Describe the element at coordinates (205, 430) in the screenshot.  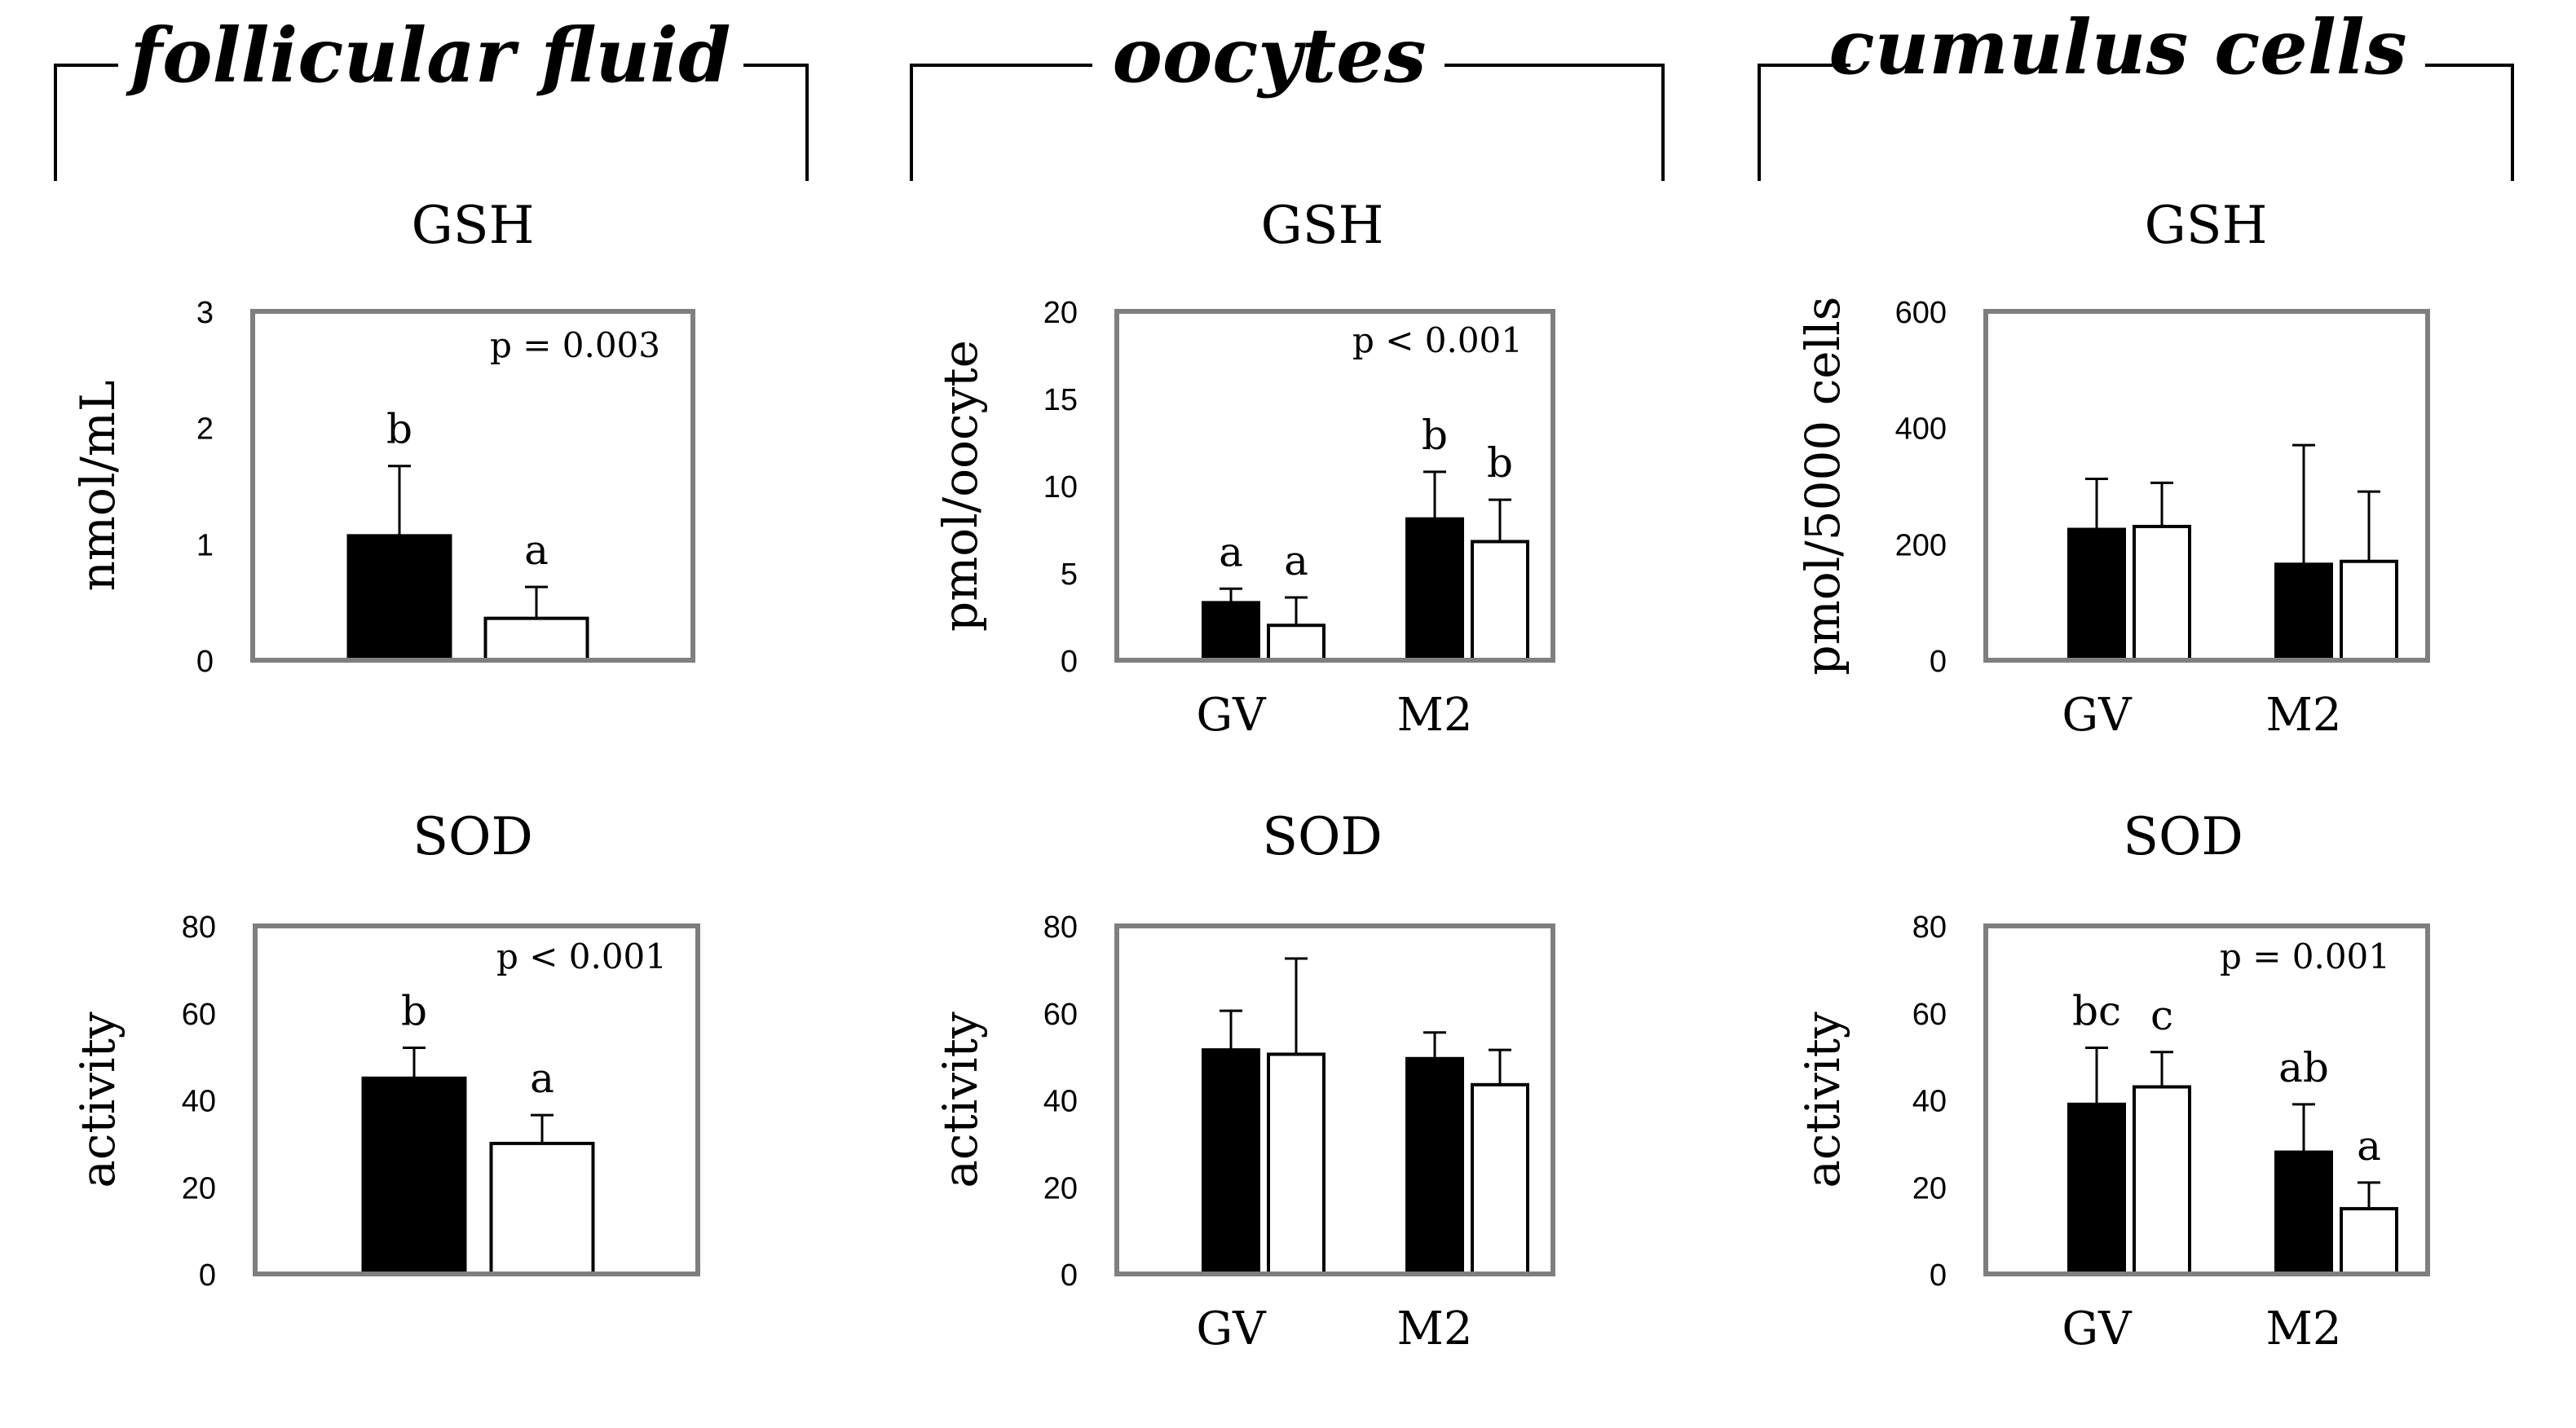
I see `y-tick-label: 2` at that location.